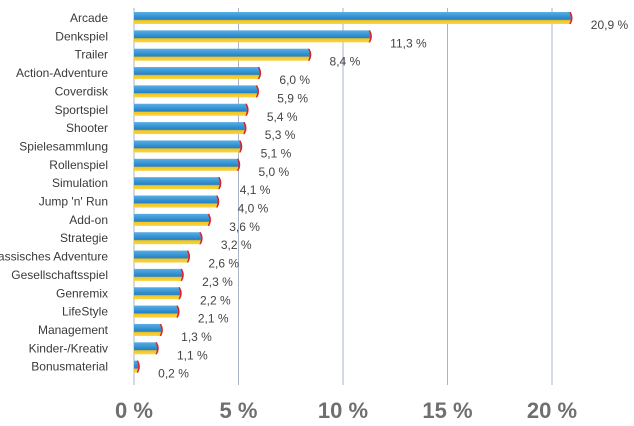  What do you see at coordinates (345, 62) in the screenshot?
I see `value-label-2: 8,4 %` at bounding box center [345, 62].